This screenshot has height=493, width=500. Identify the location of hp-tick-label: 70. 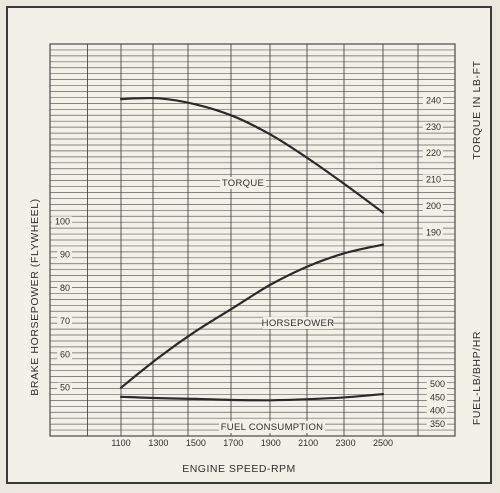
(65, 321).